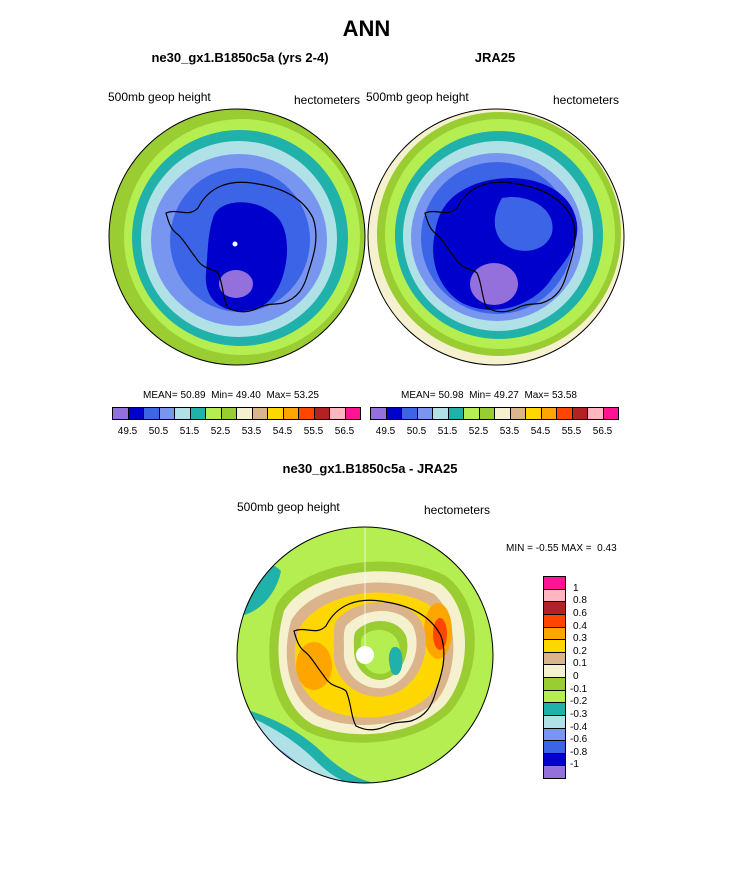 The image size is (733, 882). Describe the element at coordinates (451, 395) in the screenshot. I see `panel2-mean-value: 50.98` at that location.